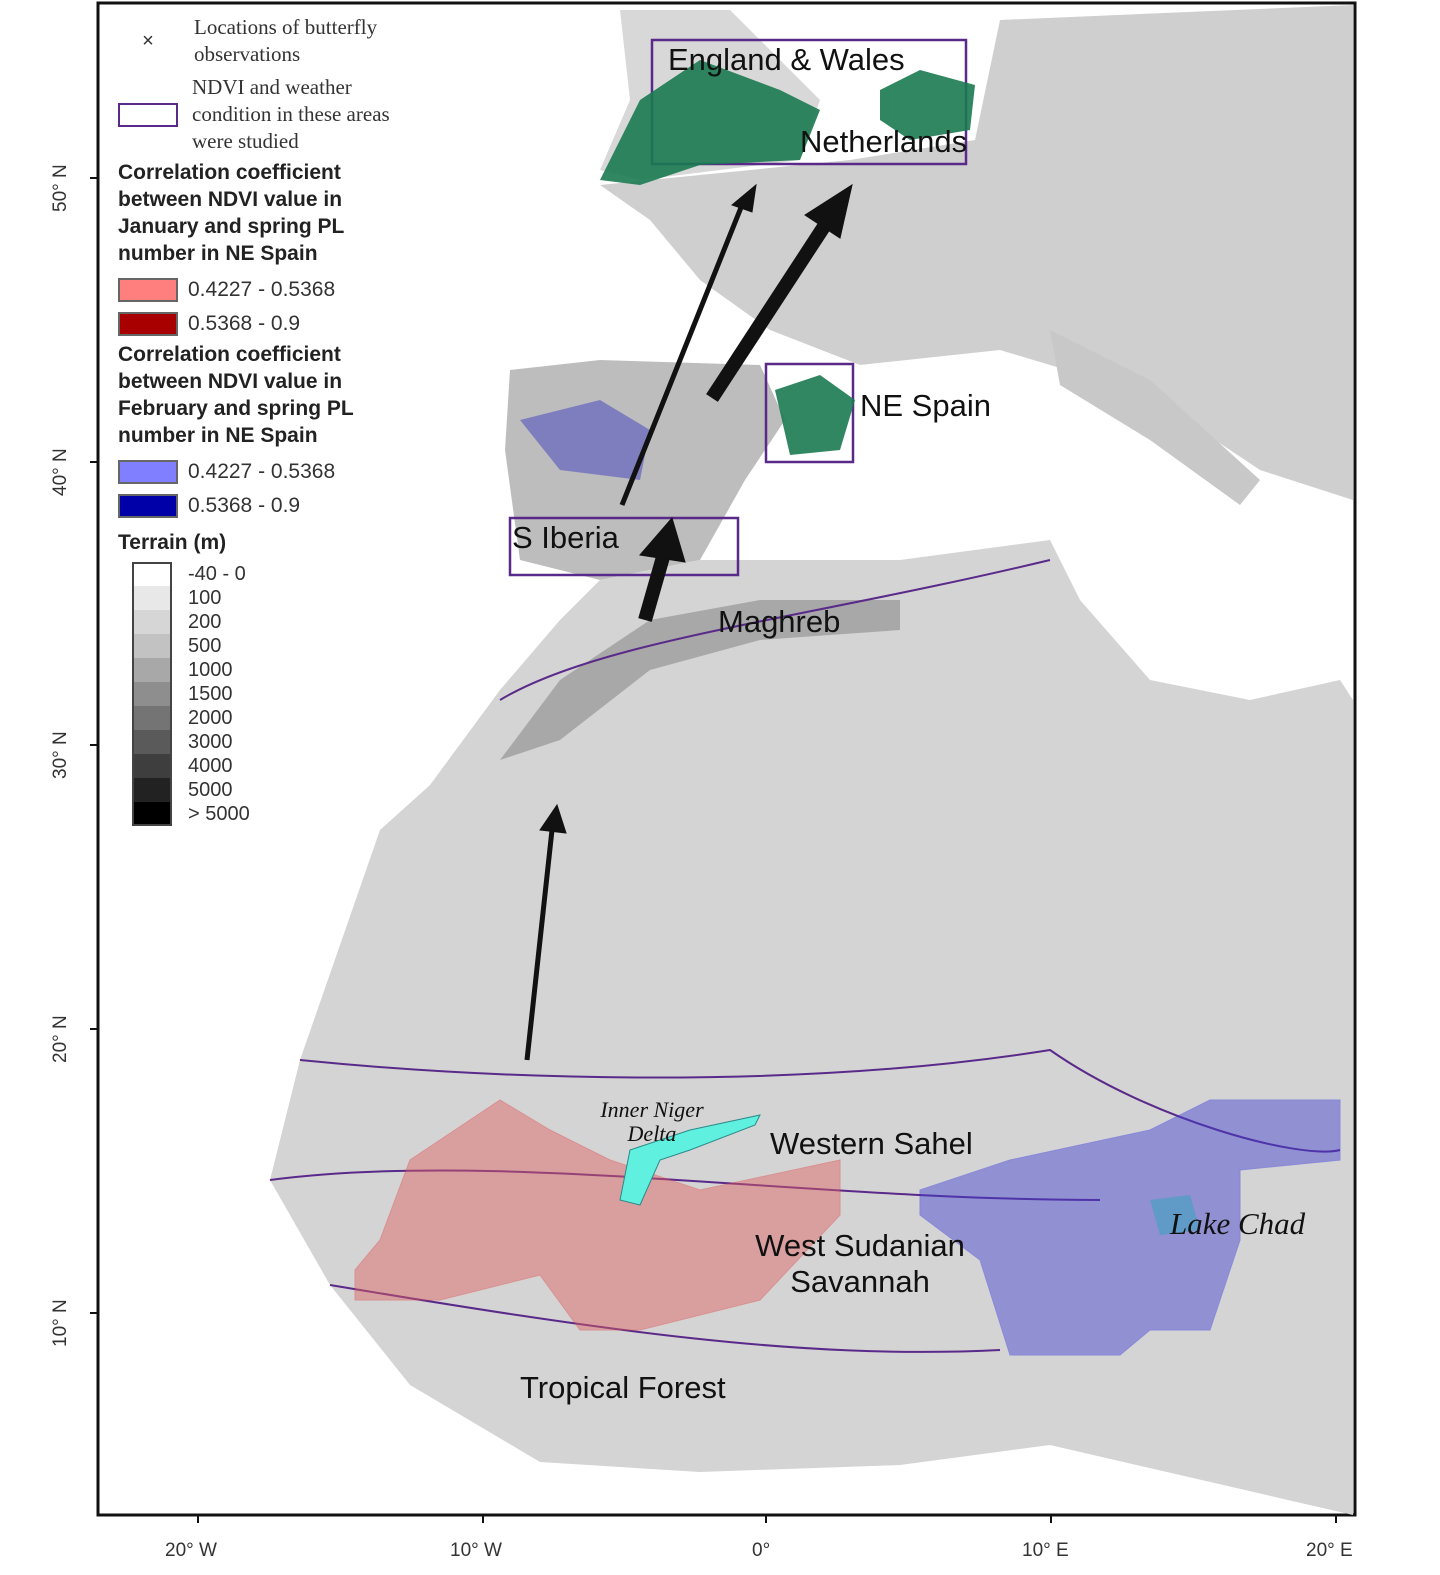 Image resolution: width=1440 pixels, height=1575 pixels. What do you see at coordinates (786, 59) in the screenshot?
I see `label-england-wales: England & Wales` at bounding box center [786, 59].